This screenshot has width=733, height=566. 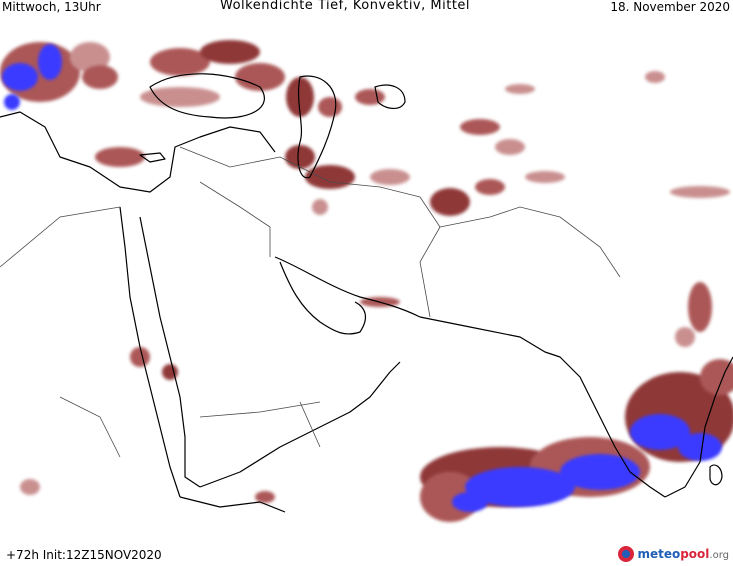 I want to click on map-title: Wolkendichte Tief, Konvektiv, Mittel, so click(x=345, y=6).